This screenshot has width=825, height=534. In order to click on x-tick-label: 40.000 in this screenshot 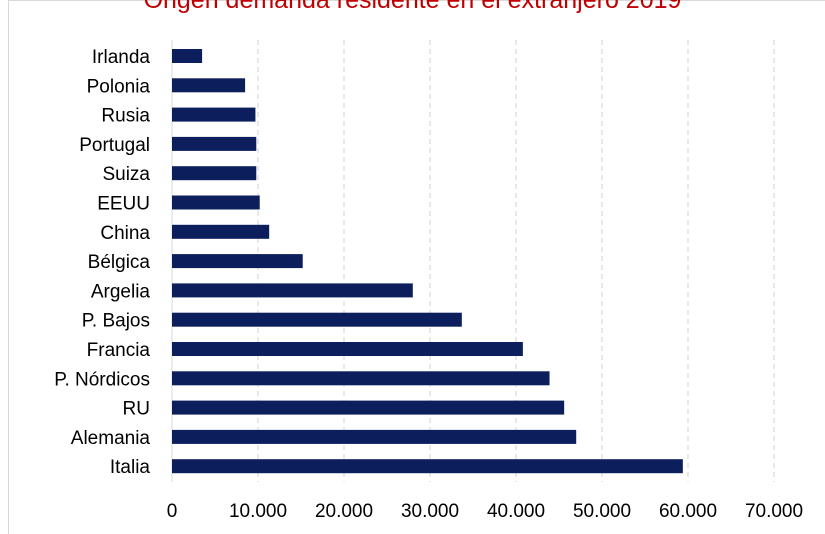, I will do `click(516, 511)`.